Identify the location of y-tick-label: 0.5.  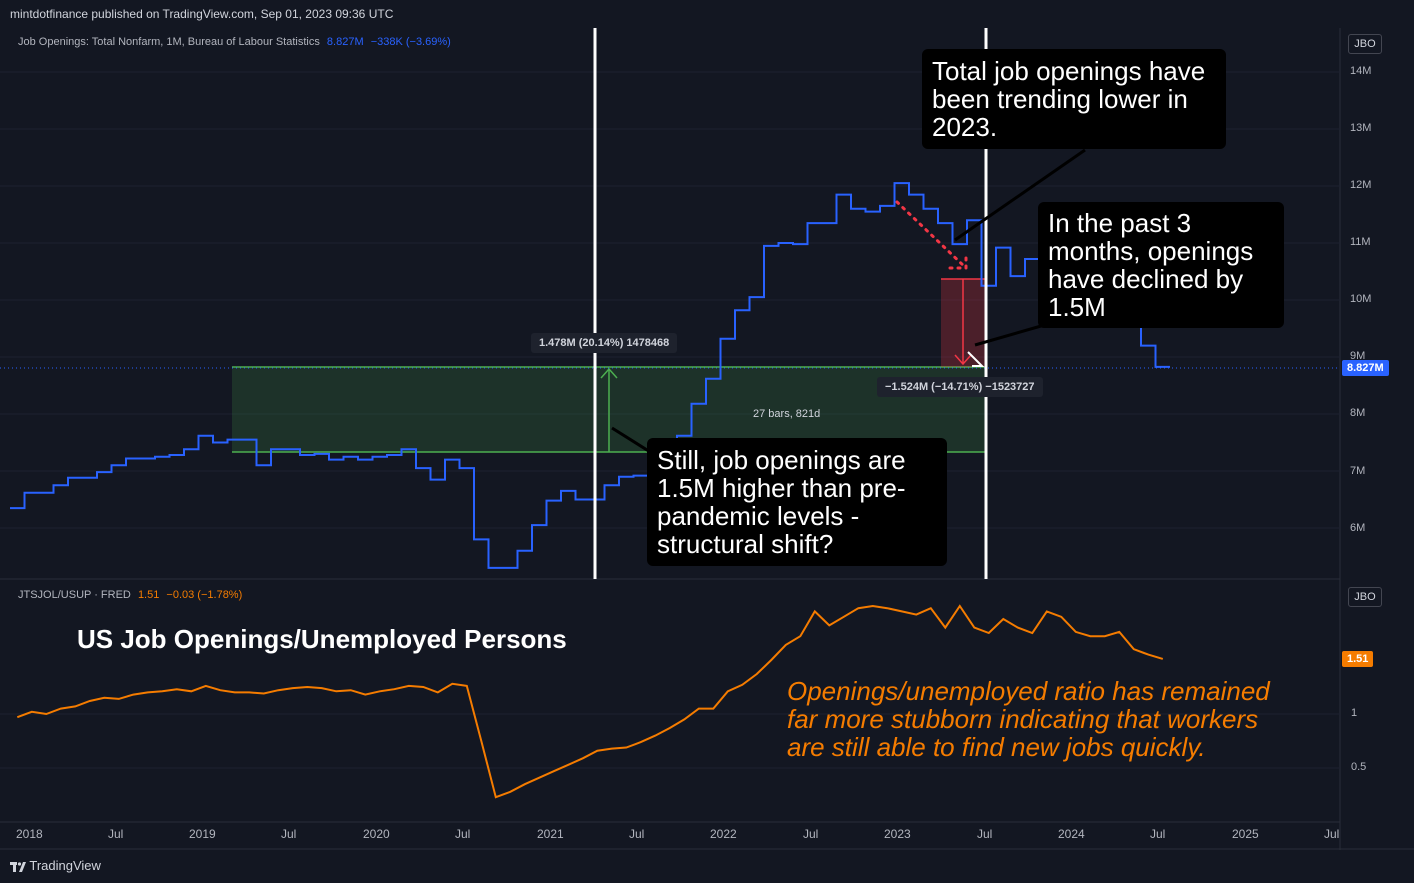
(1359, 767).